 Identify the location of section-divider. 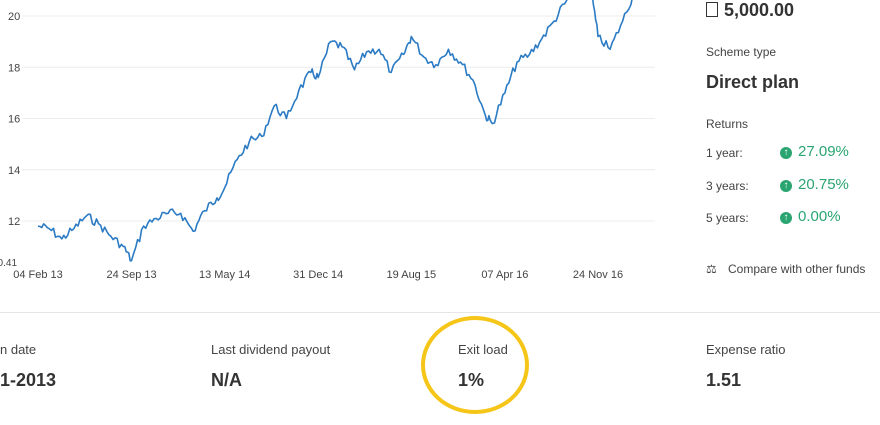
(440, 312).